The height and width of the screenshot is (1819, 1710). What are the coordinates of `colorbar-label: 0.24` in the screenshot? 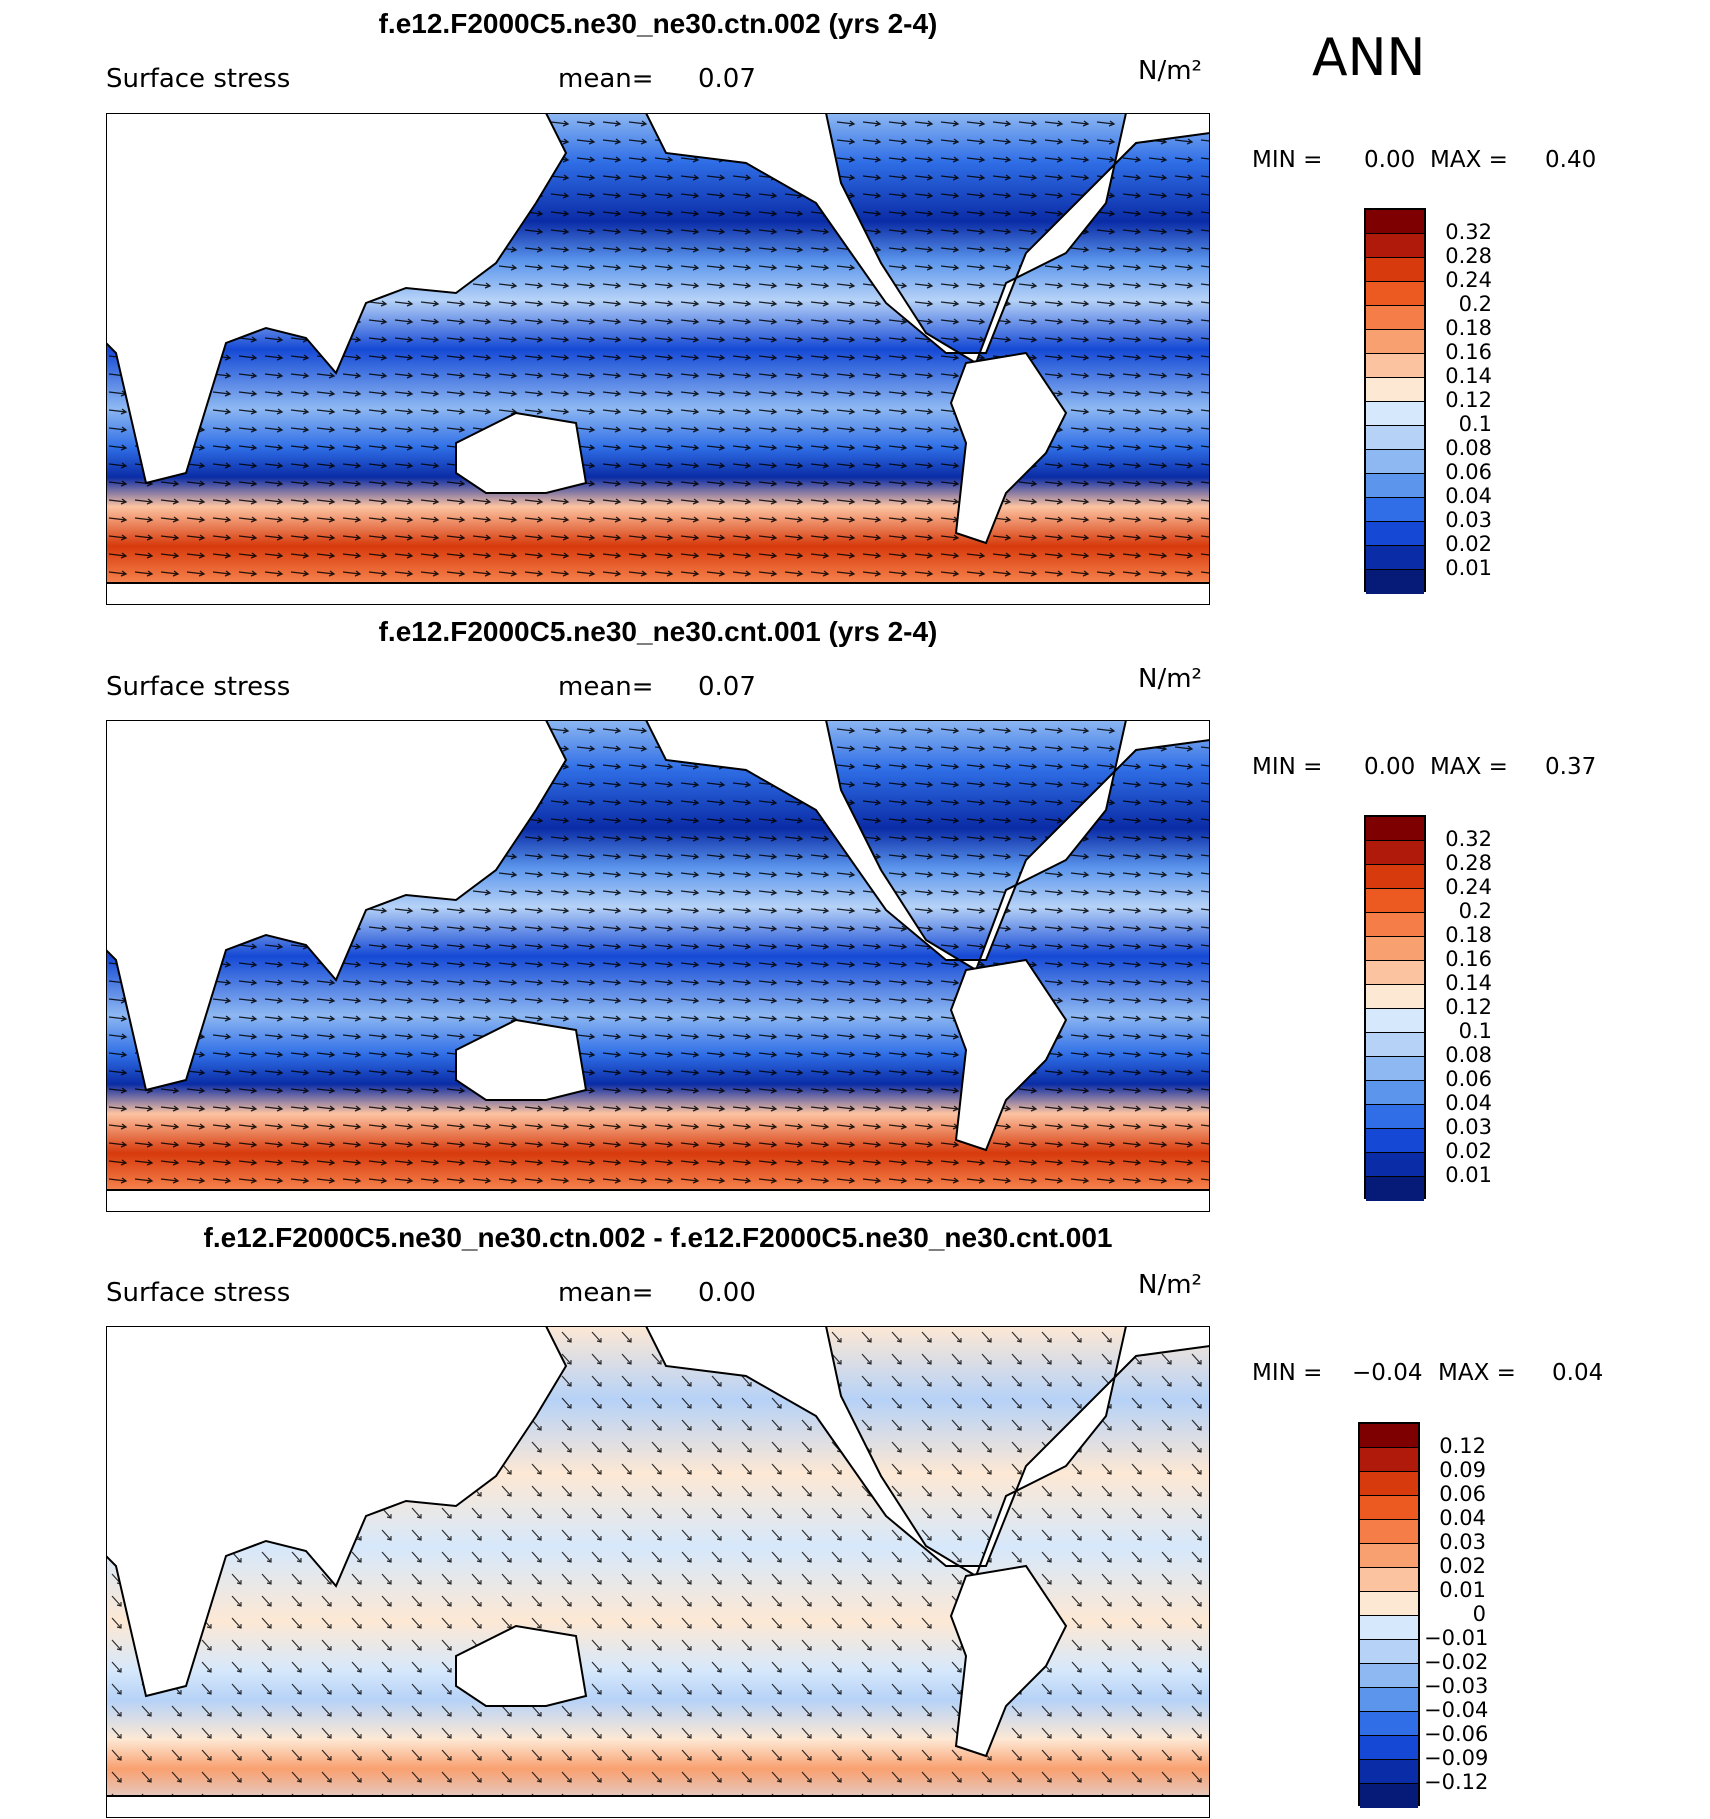 It's located at (1468, 280).